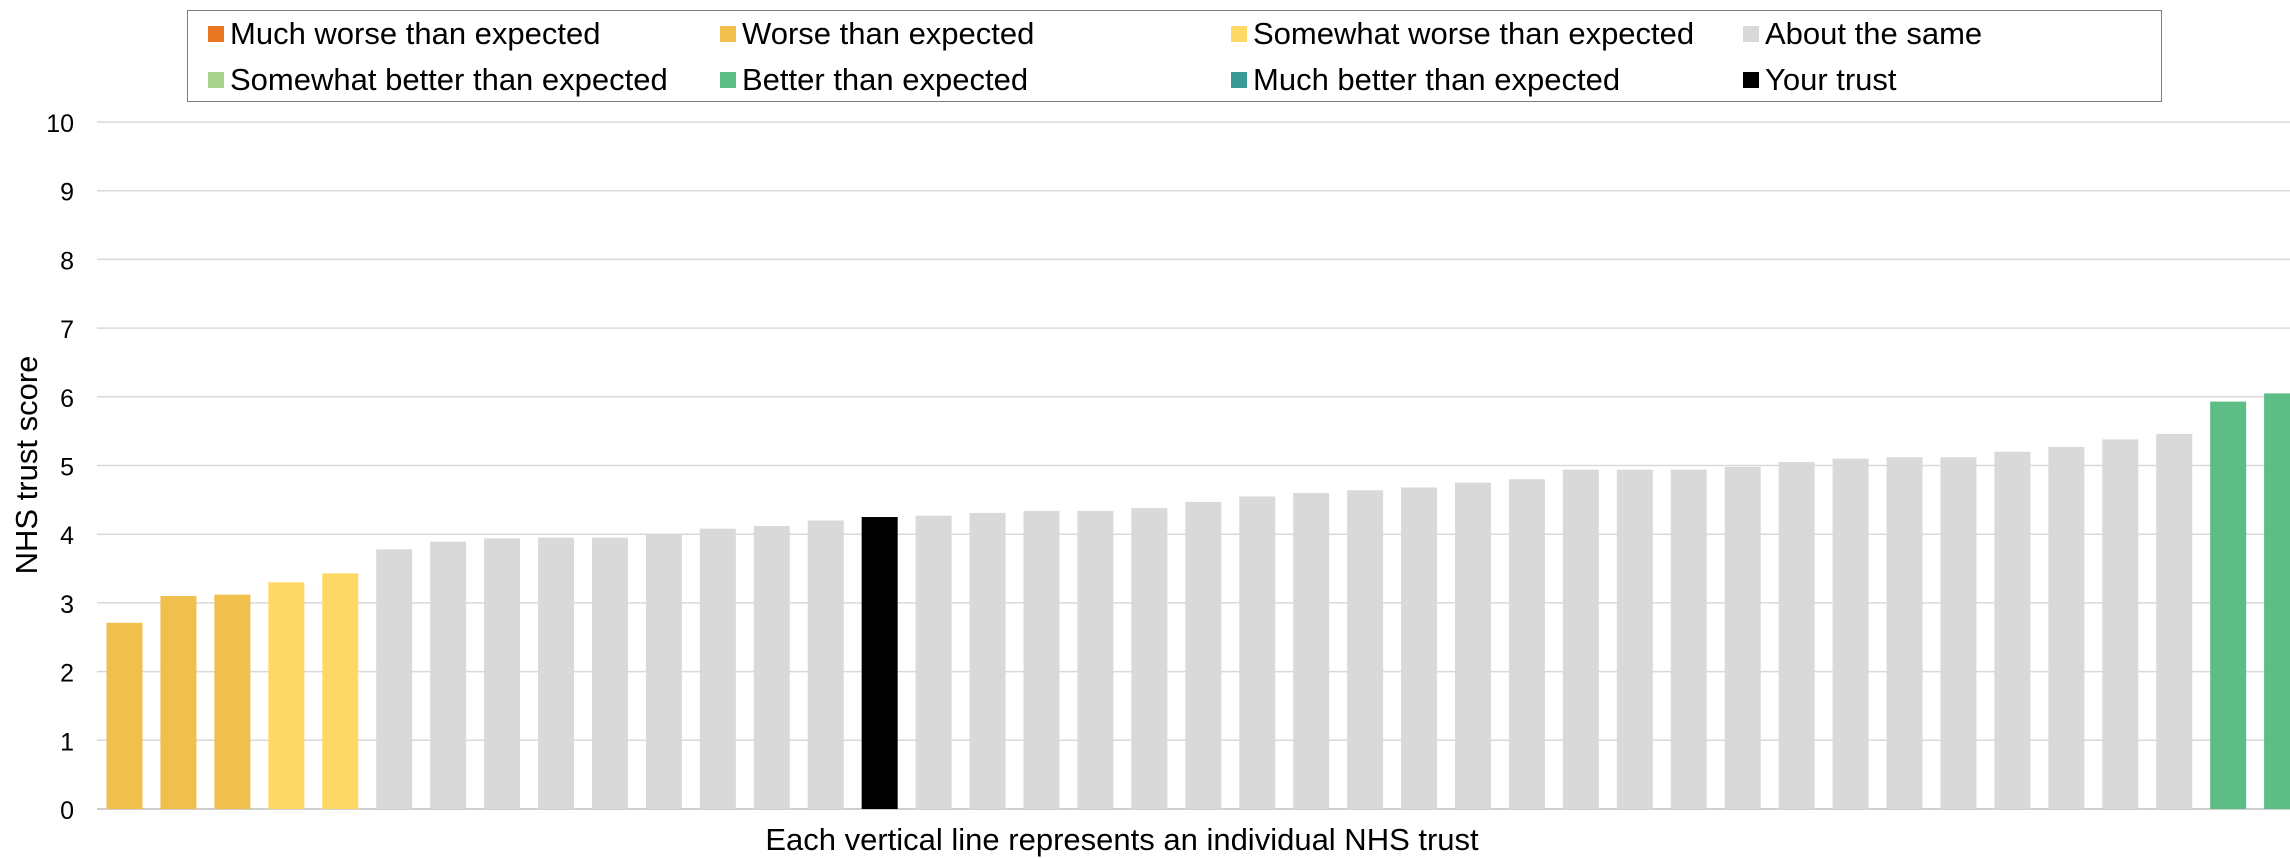 This screenshot has height=858, width=2290. Describe the element at coordinates (415, 33) in the screenshot. I see `legend-label: Much worse than expected` at that location.